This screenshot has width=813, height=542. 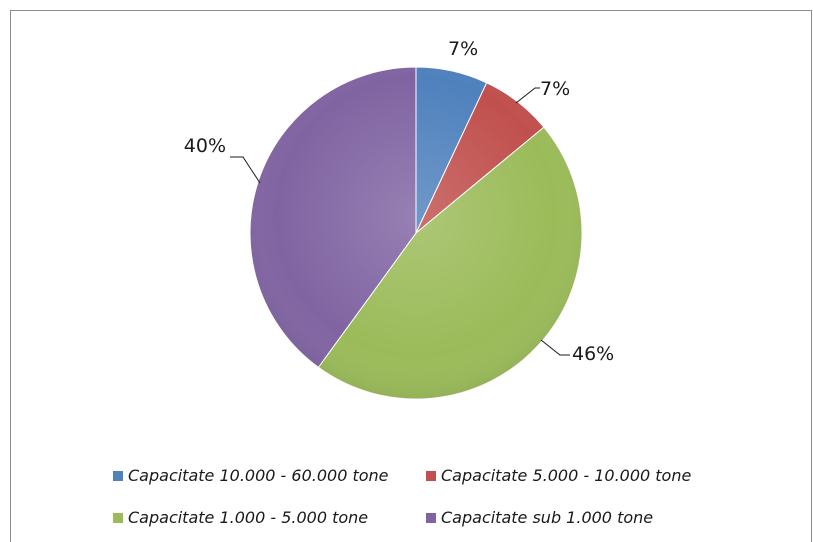 I want to click on legend-item-3: Capacitate sub 1.000 tone, so click(x=539, y=517).